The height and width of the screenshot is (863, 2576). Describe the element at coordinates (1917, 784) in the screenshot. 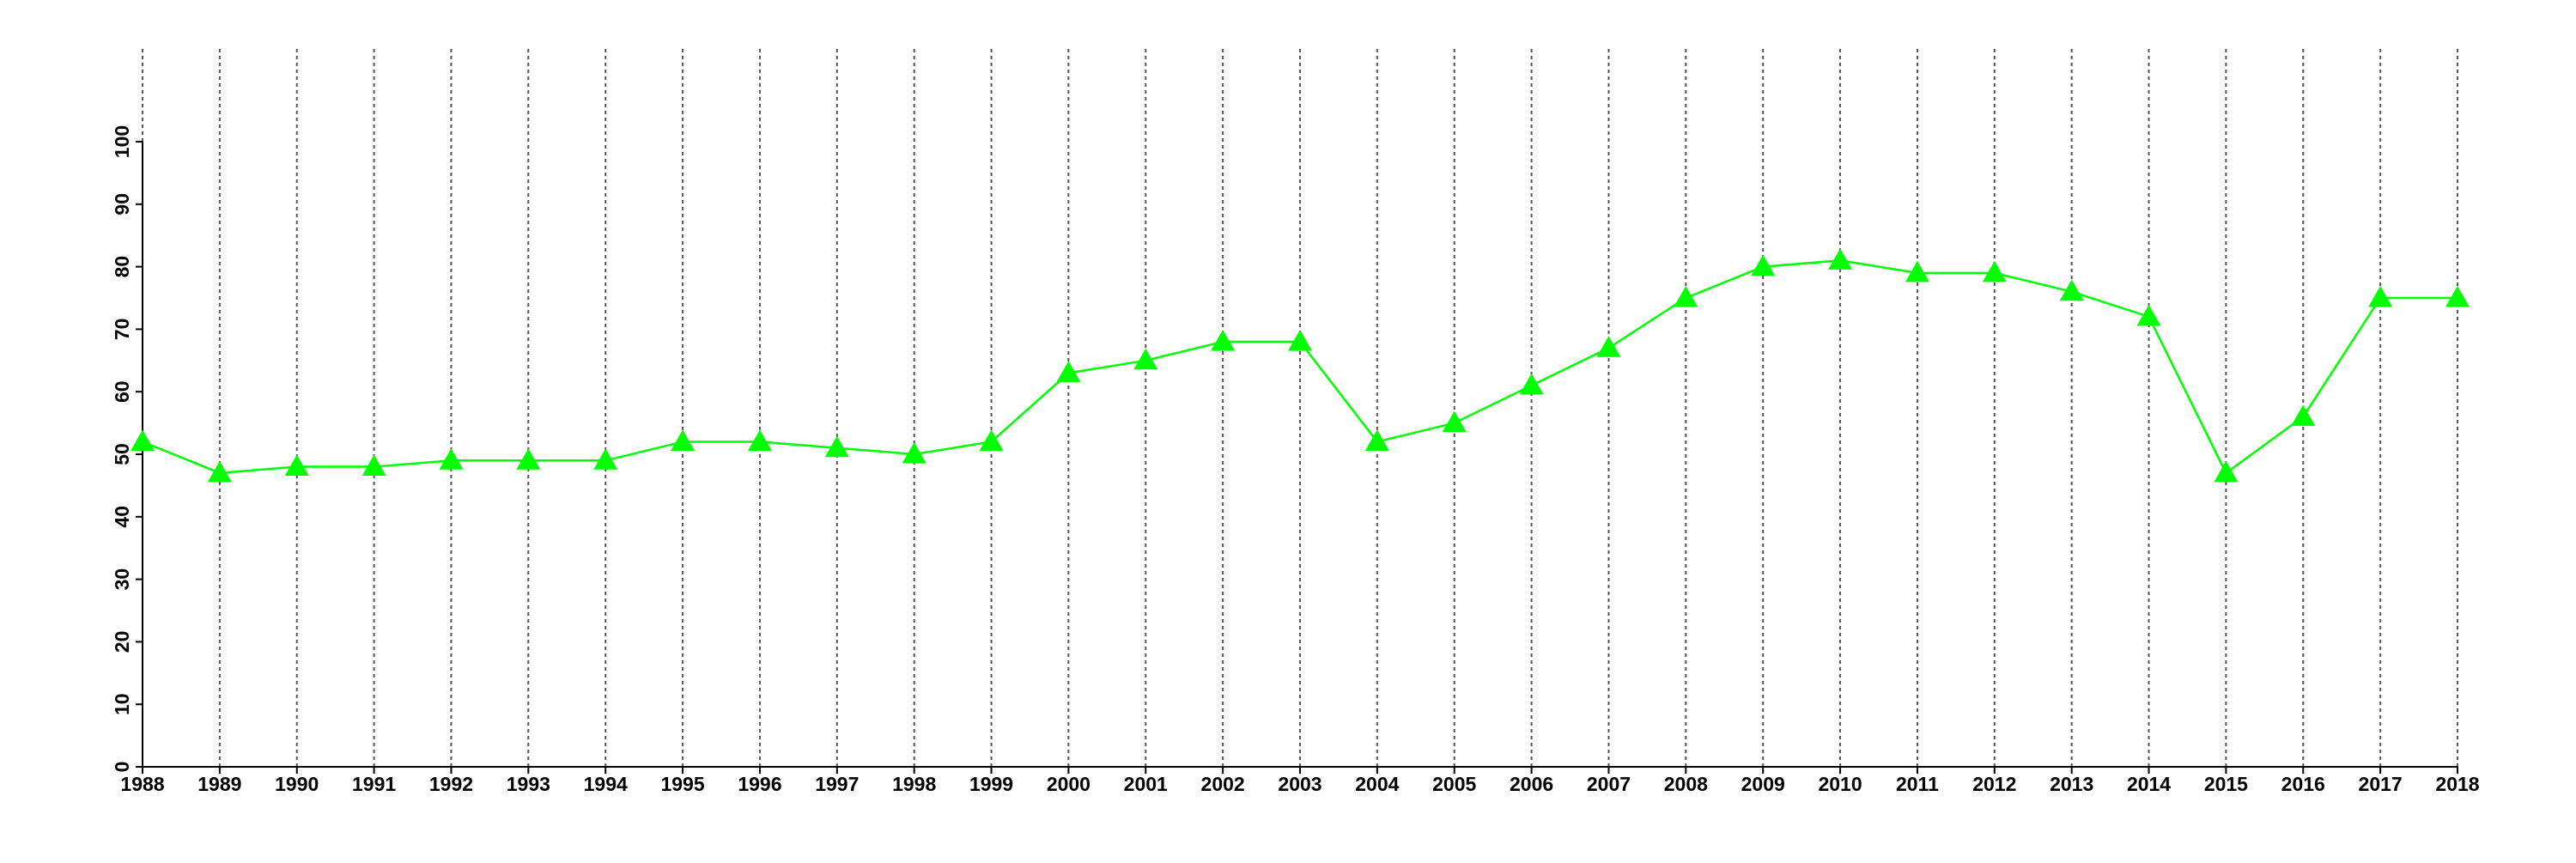

I see `x-tick-label: 2011` at that location.